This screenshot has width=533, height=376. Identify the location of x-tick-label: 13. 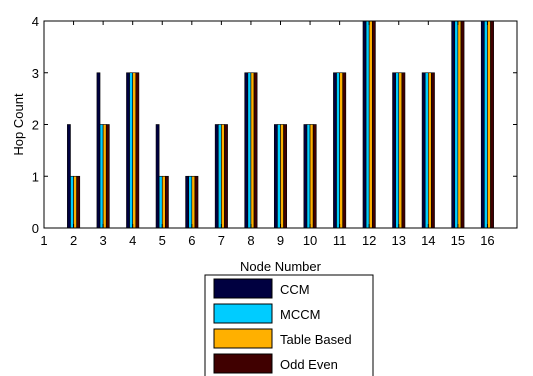
(399, 240).